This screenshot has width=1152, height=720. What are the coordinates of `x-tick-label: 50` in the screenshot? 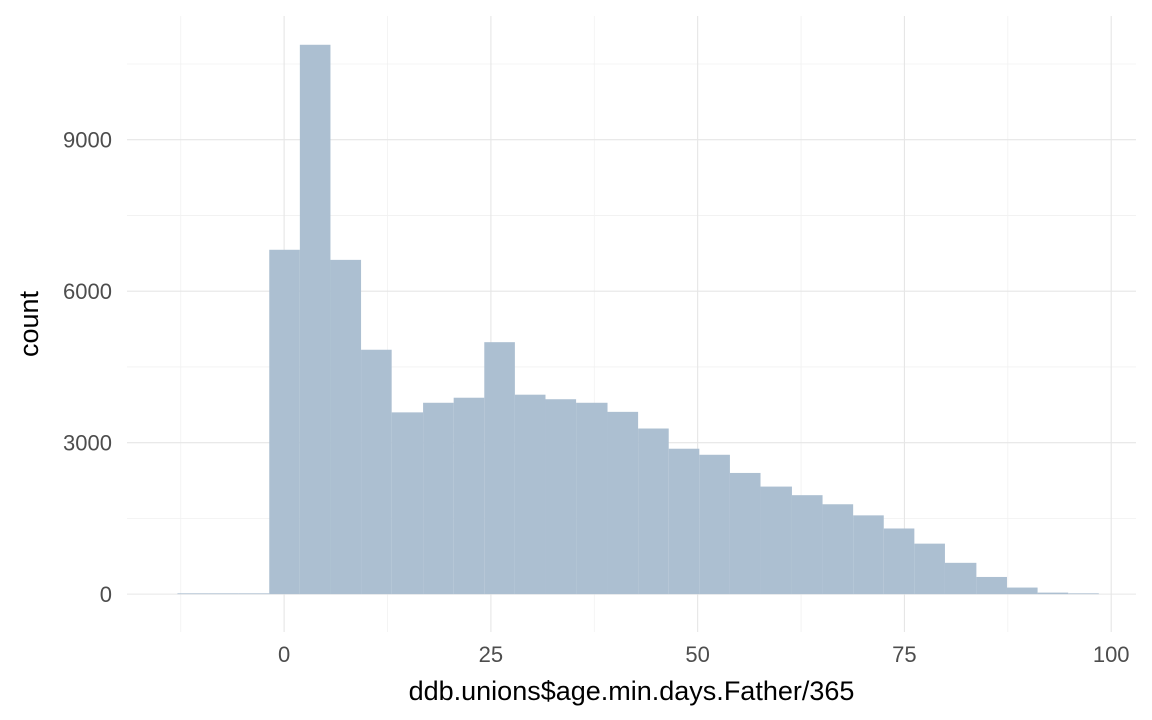 It's located at (697, 654).